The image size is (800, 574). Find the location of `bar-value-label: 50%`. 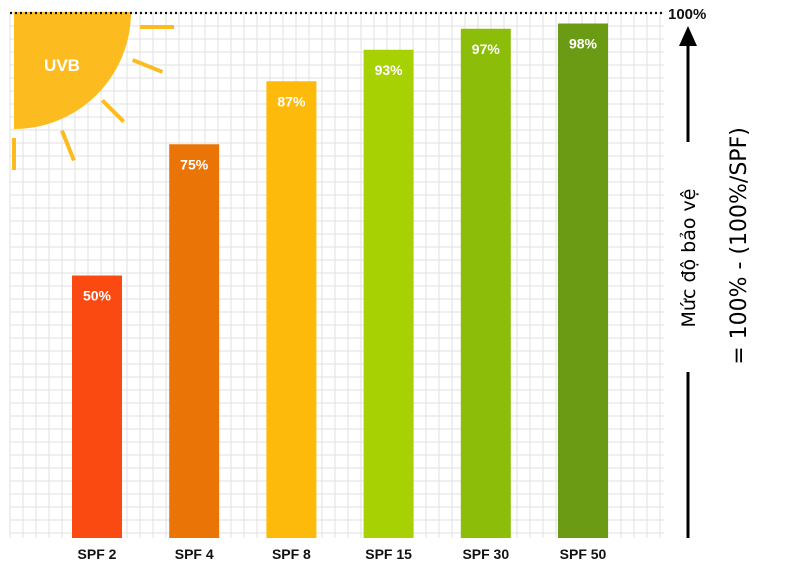

bar-value-label: 50% is located at coordinates (97, 296).